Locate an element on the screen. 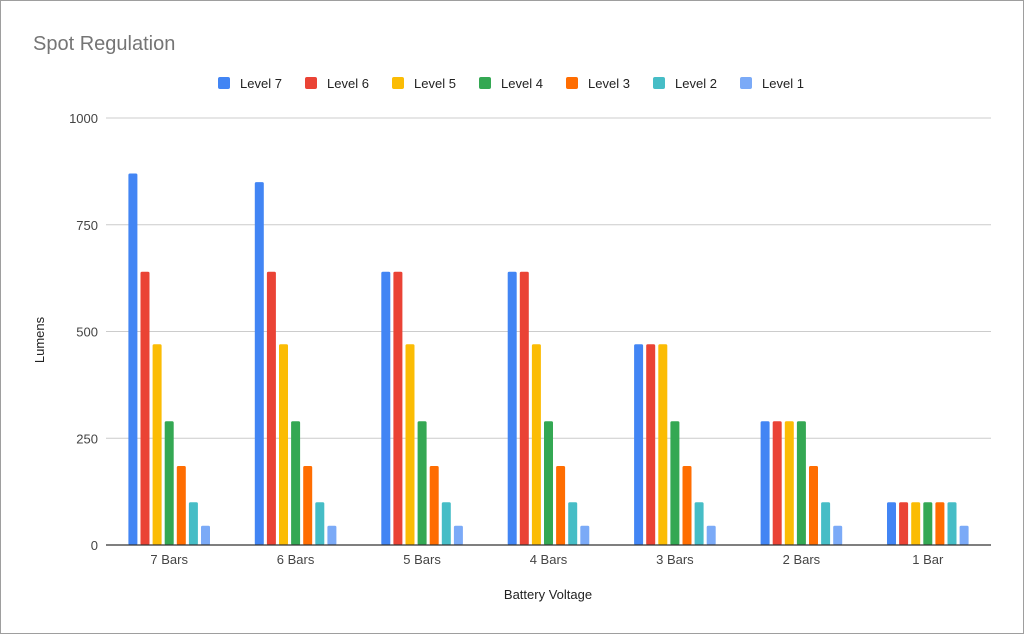 This screenshot has height=634, width=1024. bar-level-4-4-bars is located at coordinates (548, 483).